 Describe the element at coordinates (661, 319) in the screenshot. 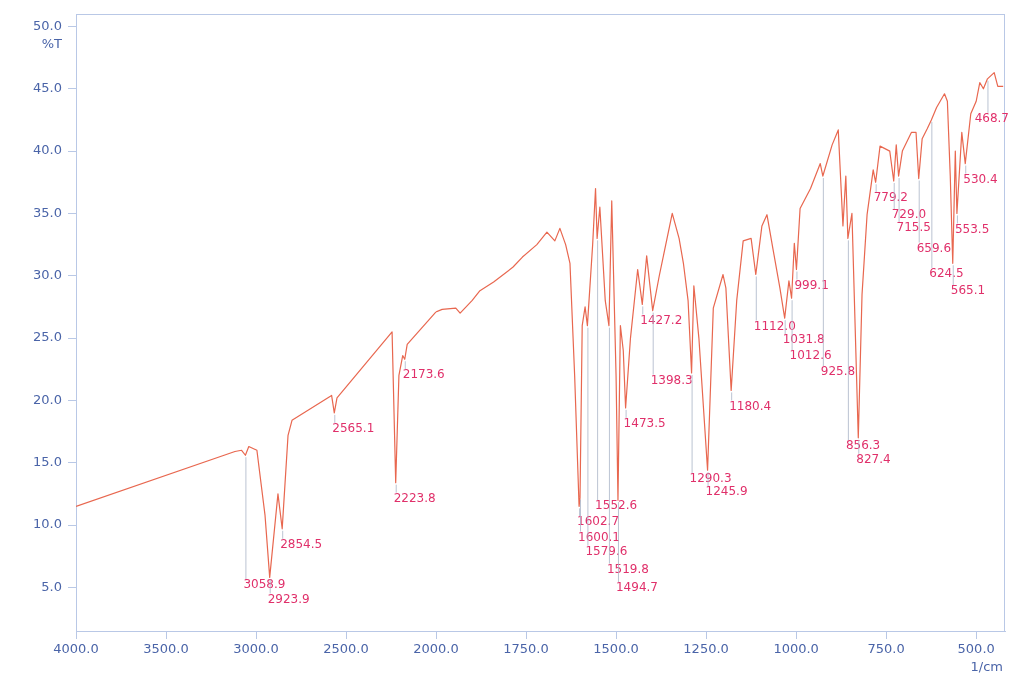

I see `annotation: 1427.2` at that location.